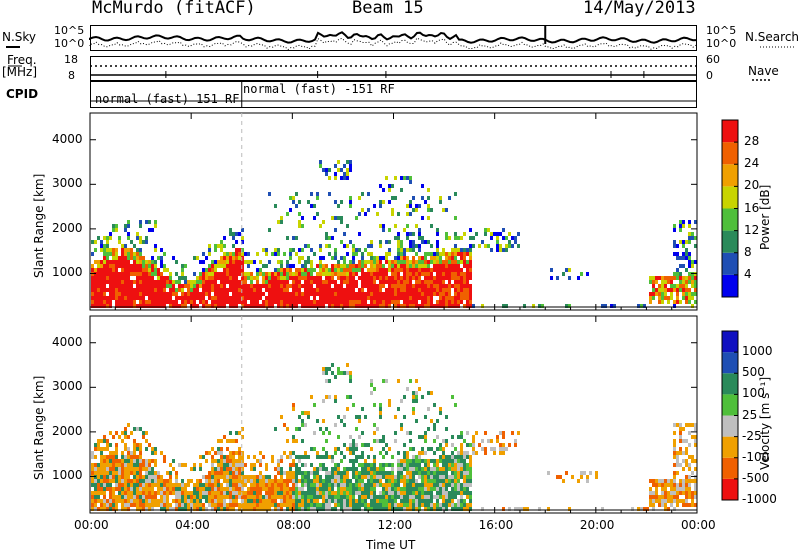  I want to click on xtick-label-4: 16:00, so click(496, 525).